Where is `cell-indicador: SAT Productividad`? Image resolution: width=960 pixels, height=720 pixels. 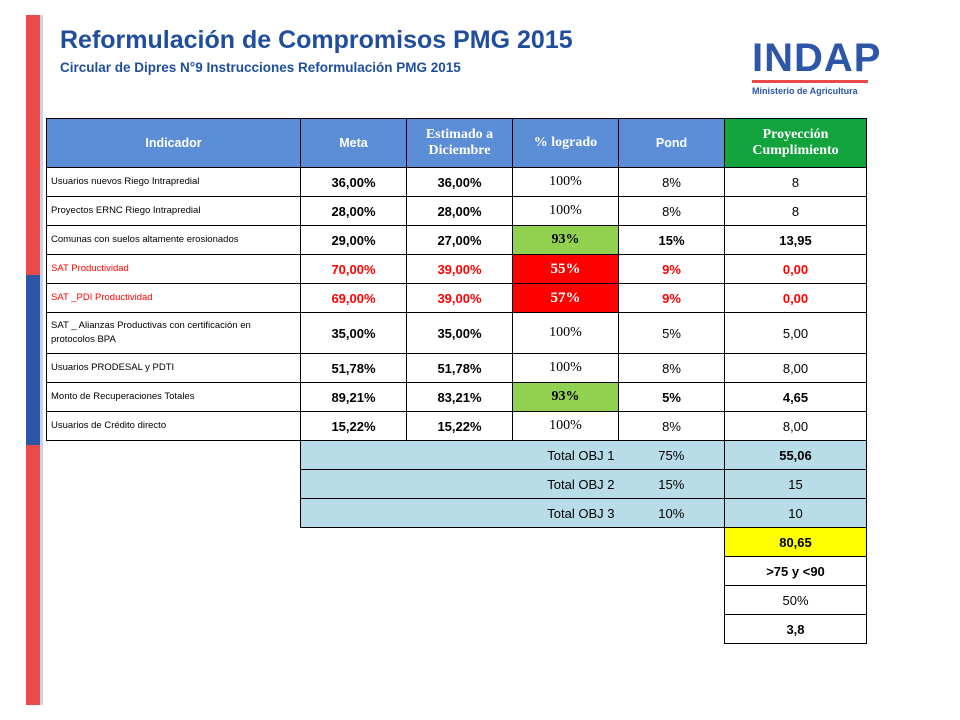
cell-indicador: SAT Productividad is located at coordinates (173, 269).